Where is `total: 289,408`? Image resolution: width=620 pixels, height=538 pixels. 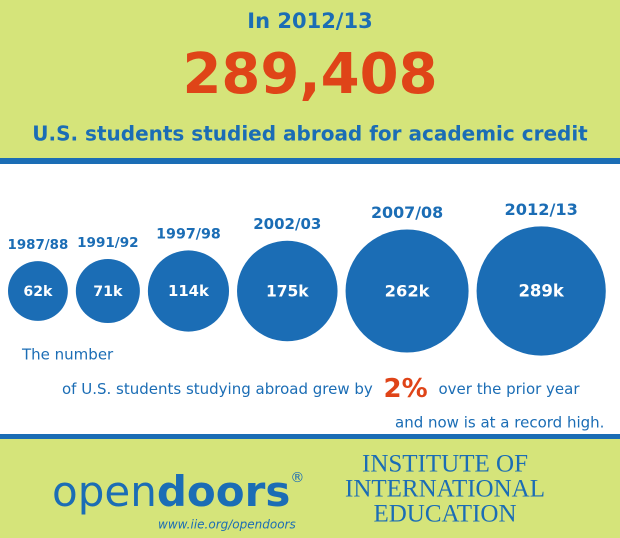 total: 289,408 is located at coordinates (309, 74).